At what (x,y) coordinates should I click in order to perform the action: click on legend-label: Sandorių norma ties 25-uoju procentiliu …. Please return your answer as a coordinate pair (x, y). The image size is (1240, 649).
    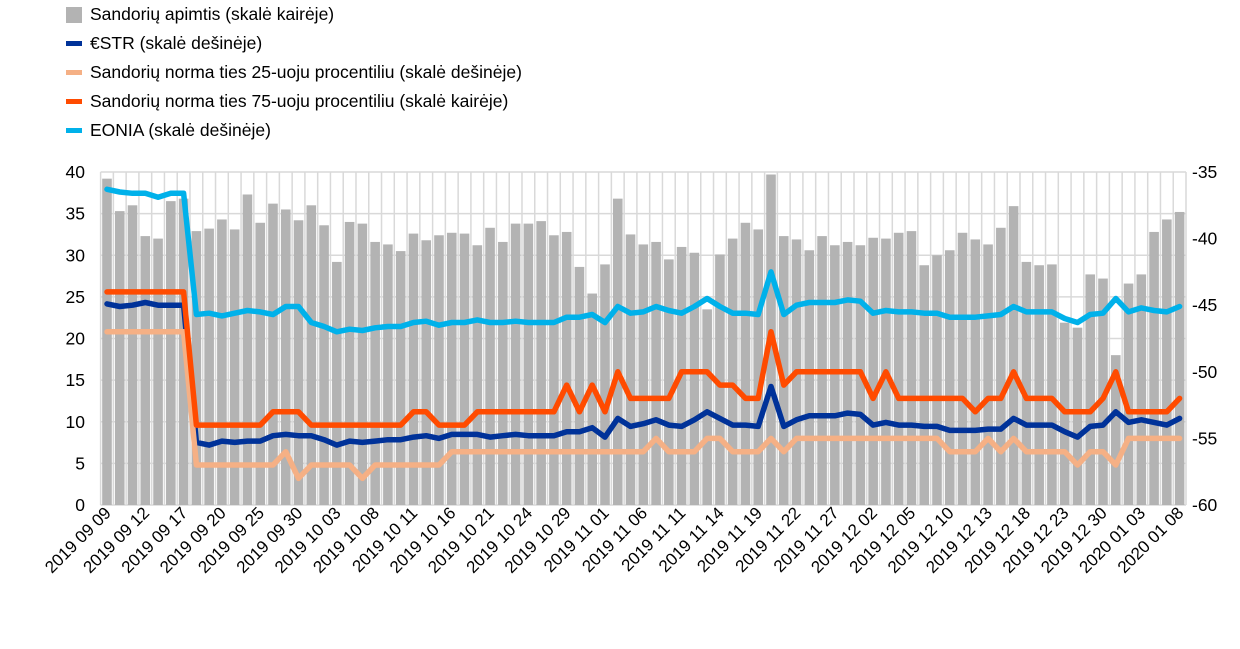
    Looking at the image, I should click on (306, 72).